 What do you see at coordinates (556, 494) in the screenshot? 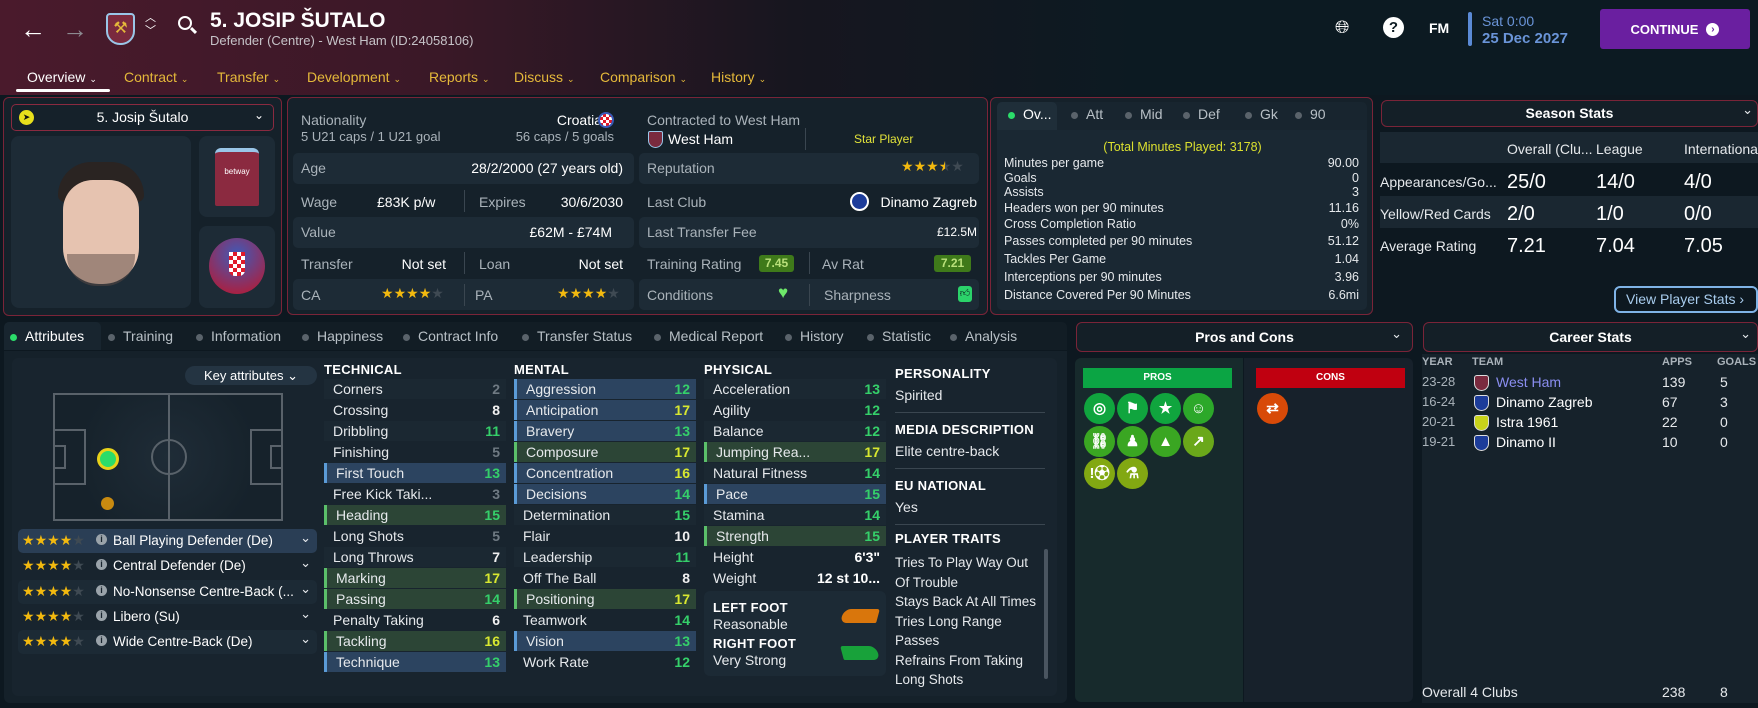
I see `attribute-name: Decisions` at bounding box center [556, 494].